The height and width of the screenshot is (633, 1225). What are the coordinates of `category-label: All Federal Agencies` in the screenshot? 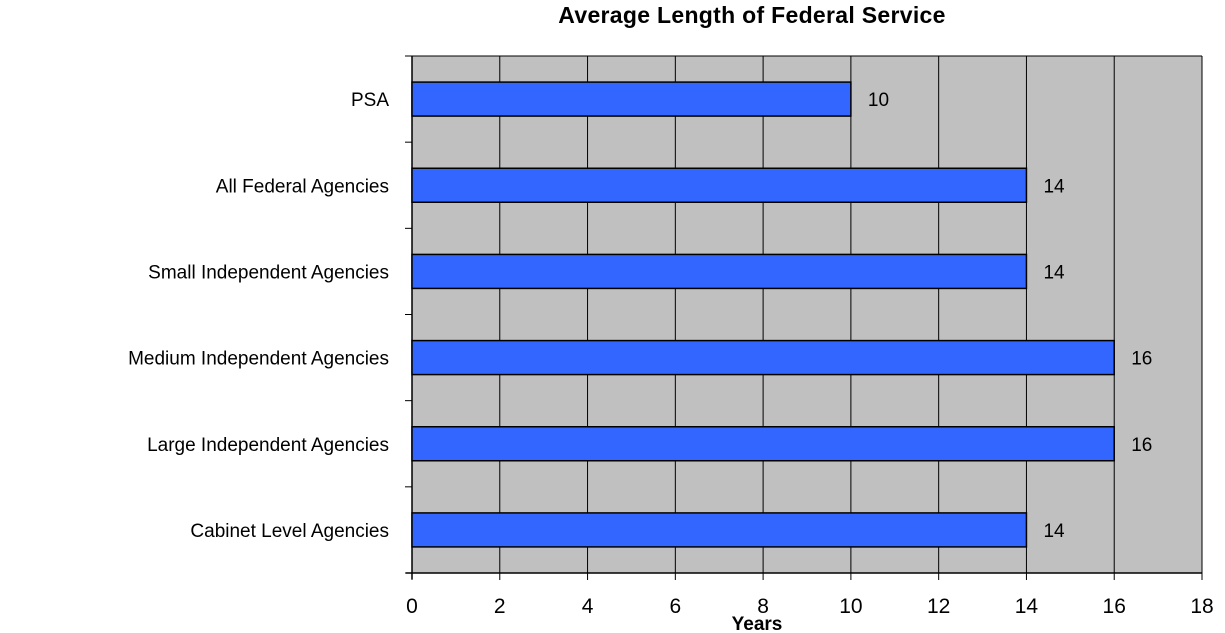 It's located at (302, 186).